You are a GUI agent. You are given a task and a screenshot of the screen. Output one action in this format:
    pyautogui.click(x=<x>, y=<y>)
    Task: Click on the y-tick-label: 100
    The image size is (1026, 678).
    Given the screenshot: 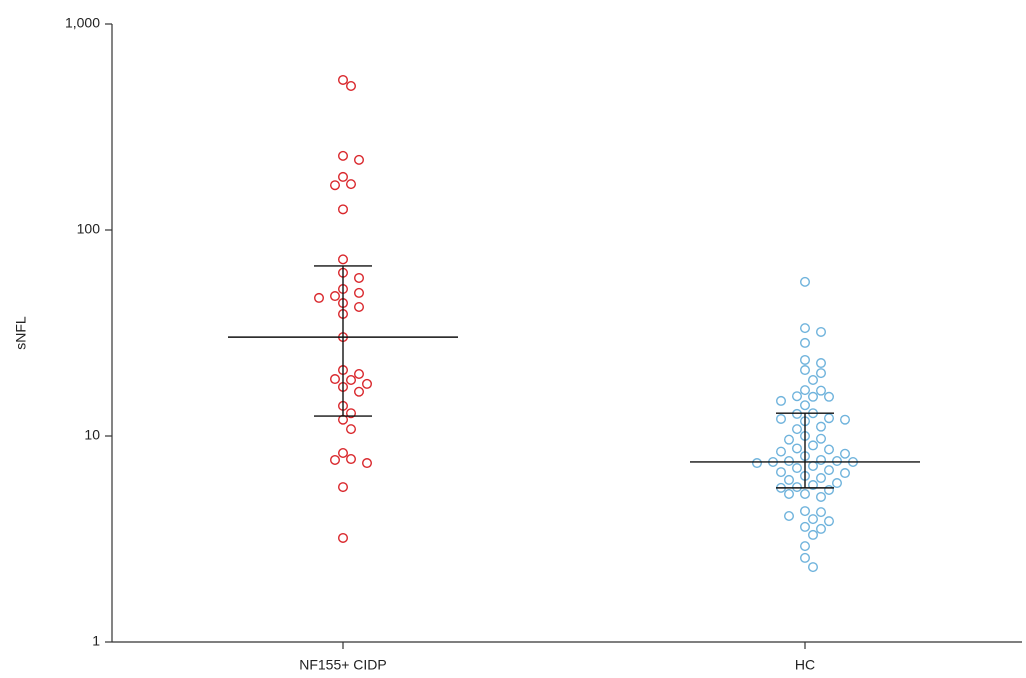 What is the action you would take?
    pyautogui.click(x=89, y=229)
    